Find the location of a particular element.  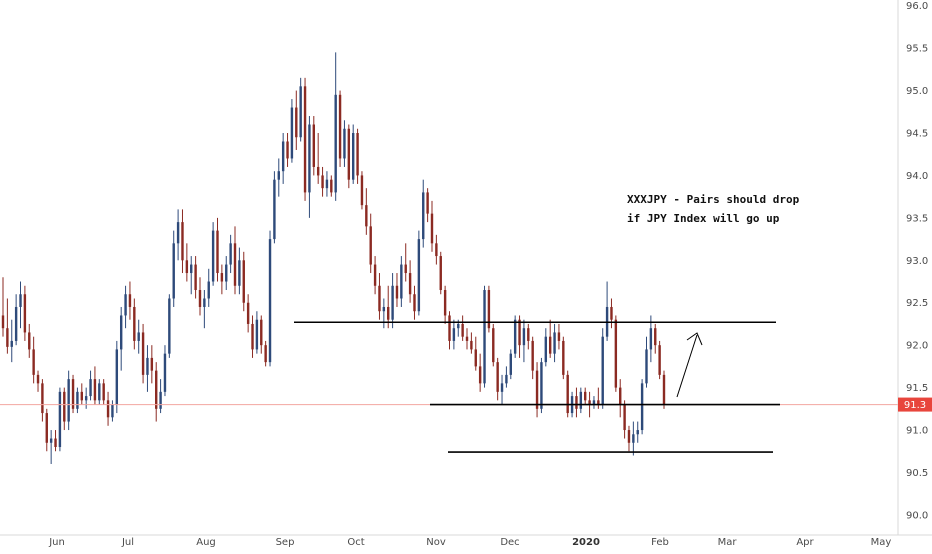

price-tick-label: 96.0 is located at coordinates (917, 6).